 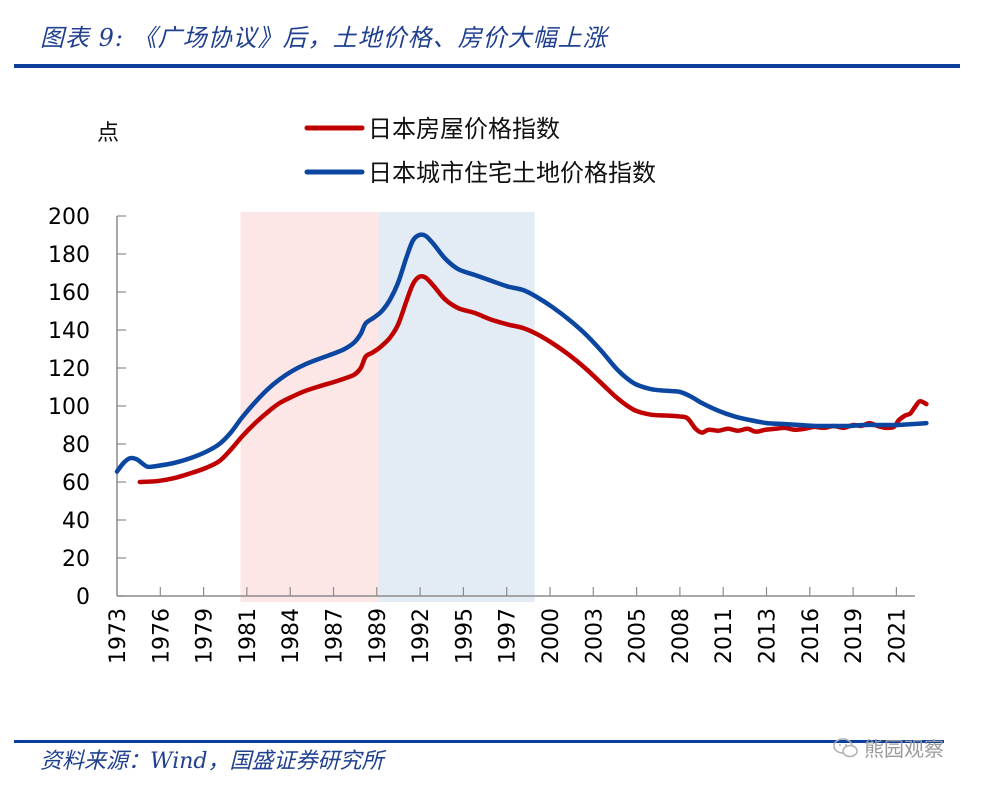 I want to click on legend-label-1: 日本房屋价格指数, so click(x=464, y=129).